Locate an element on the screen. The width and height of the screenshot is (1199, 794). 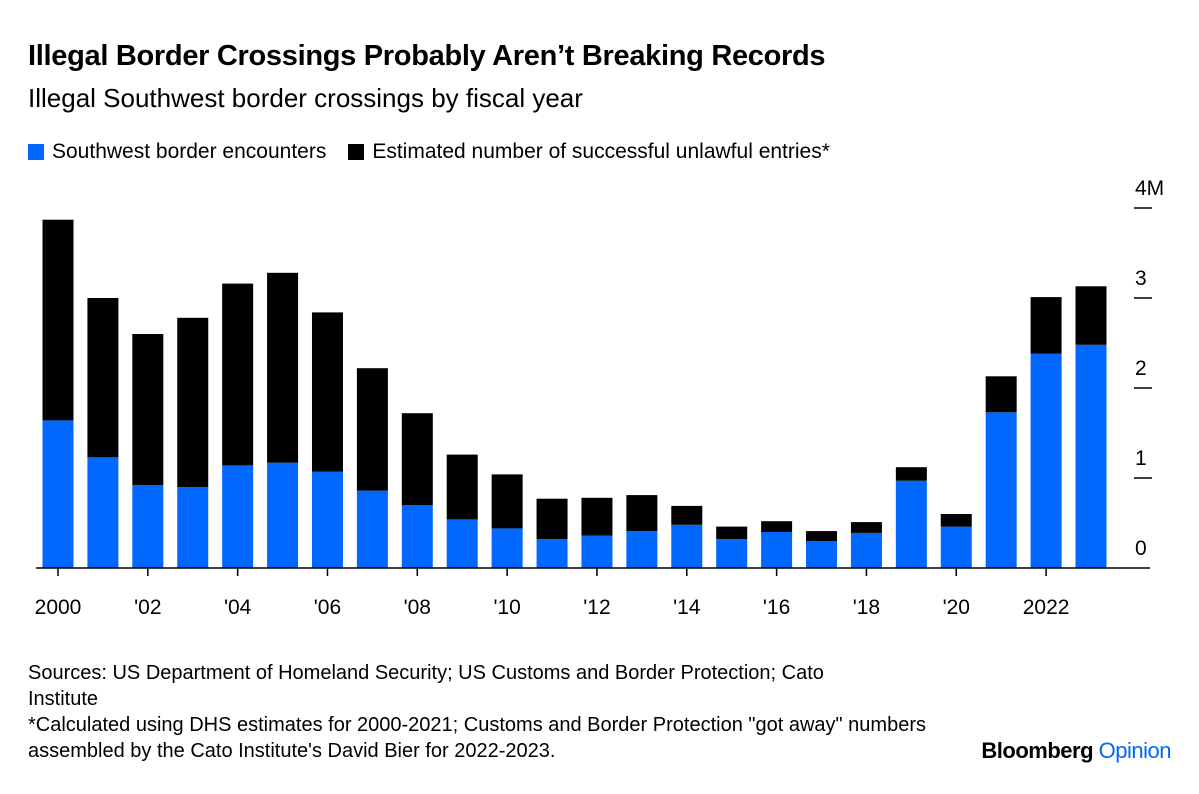
x-tick-label: '10 is located at coordinates (506, 607).